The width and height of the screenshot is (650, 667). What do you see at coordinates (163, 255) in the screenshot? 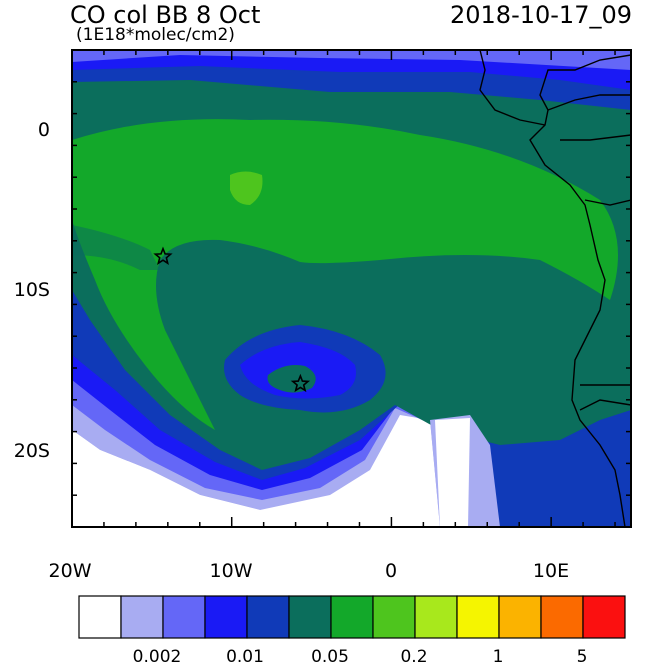
I see `star-marker-north` at bounding box center [163, 255].